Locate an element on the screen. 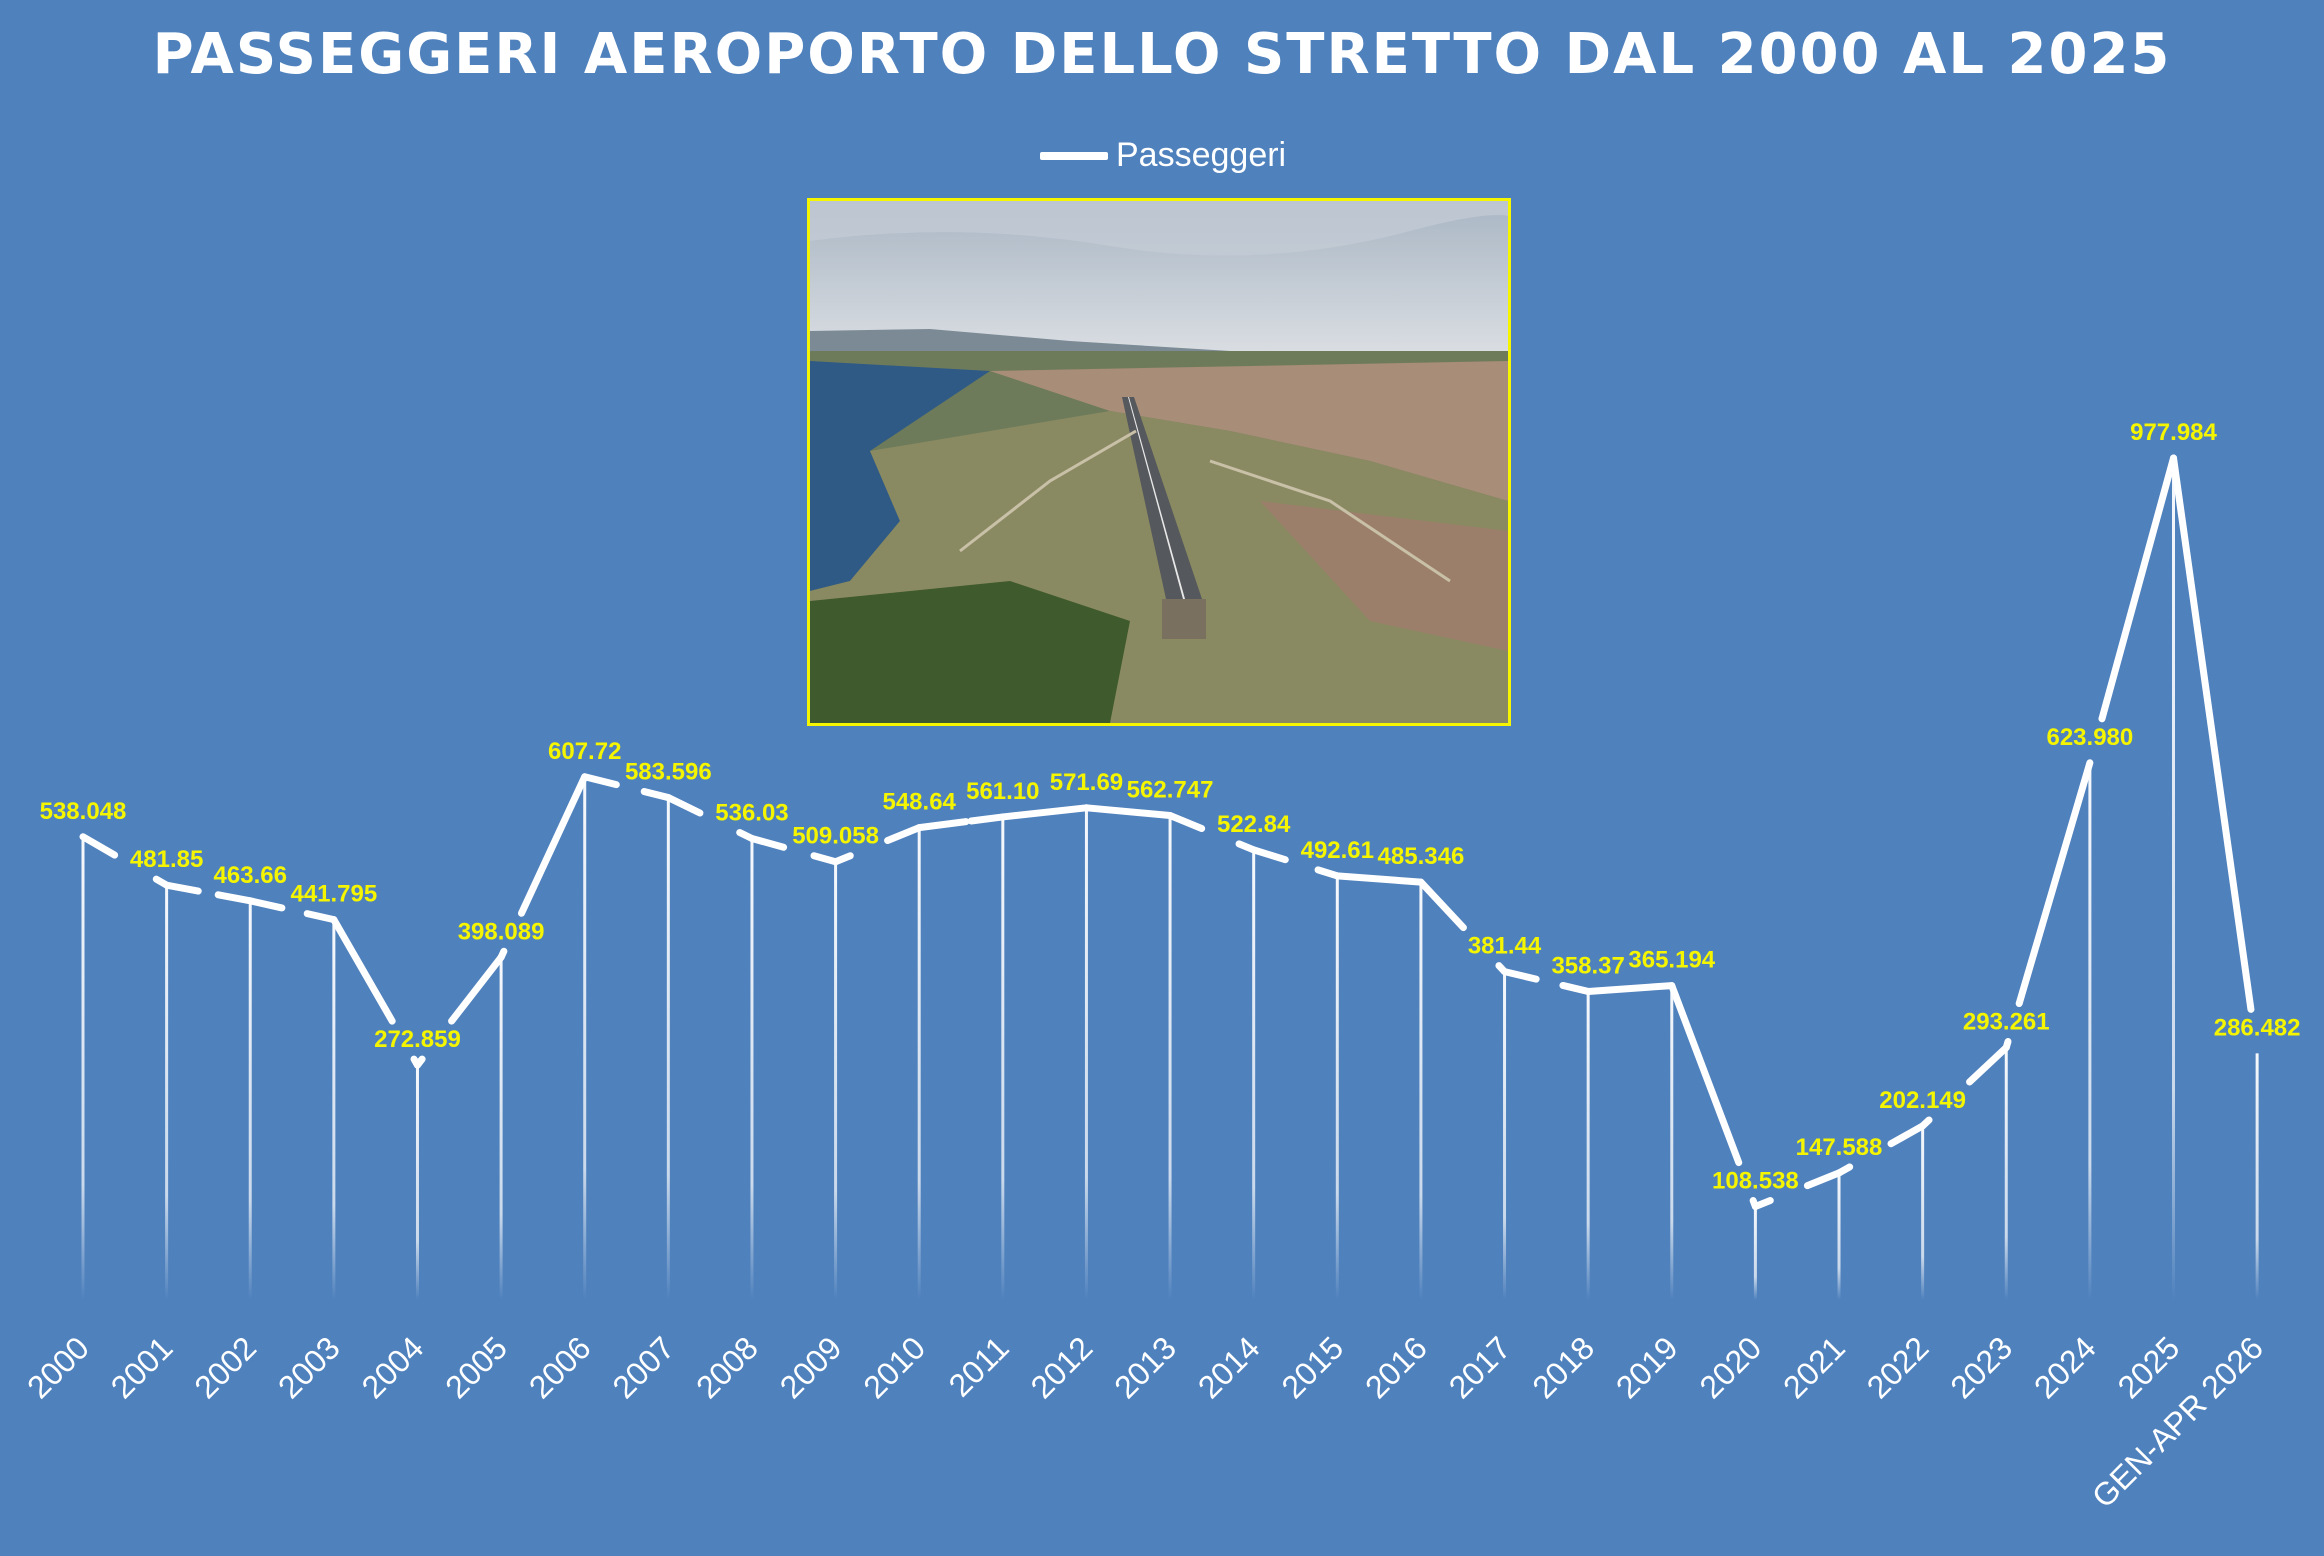 This screenshot has width=2324, height=1556. x-tick-label-11: 2011 is located at coordinates (979, 1366).